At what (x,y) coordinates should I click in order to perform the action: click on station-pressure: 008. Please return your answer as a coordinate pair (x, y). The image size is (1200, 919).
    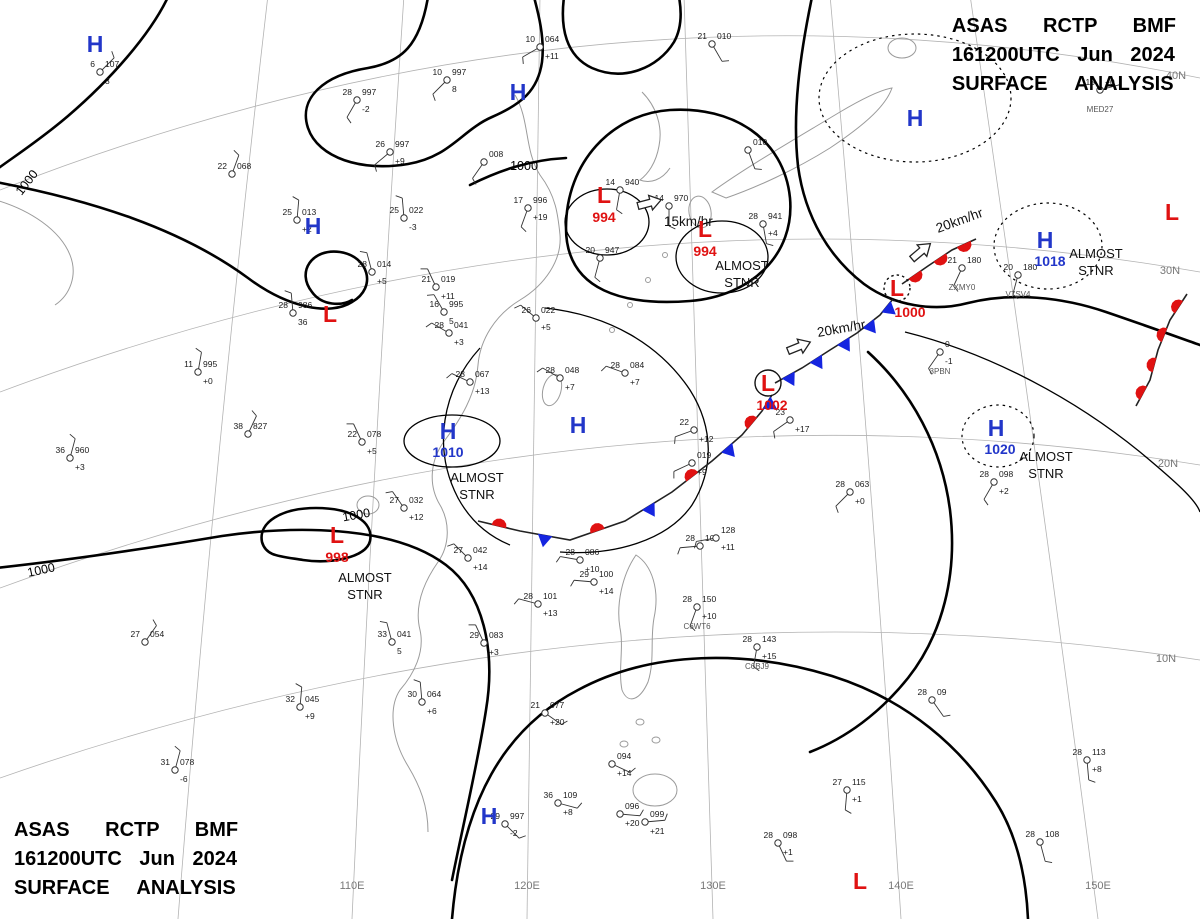
    Looking at the image, I should click on (496, 154).